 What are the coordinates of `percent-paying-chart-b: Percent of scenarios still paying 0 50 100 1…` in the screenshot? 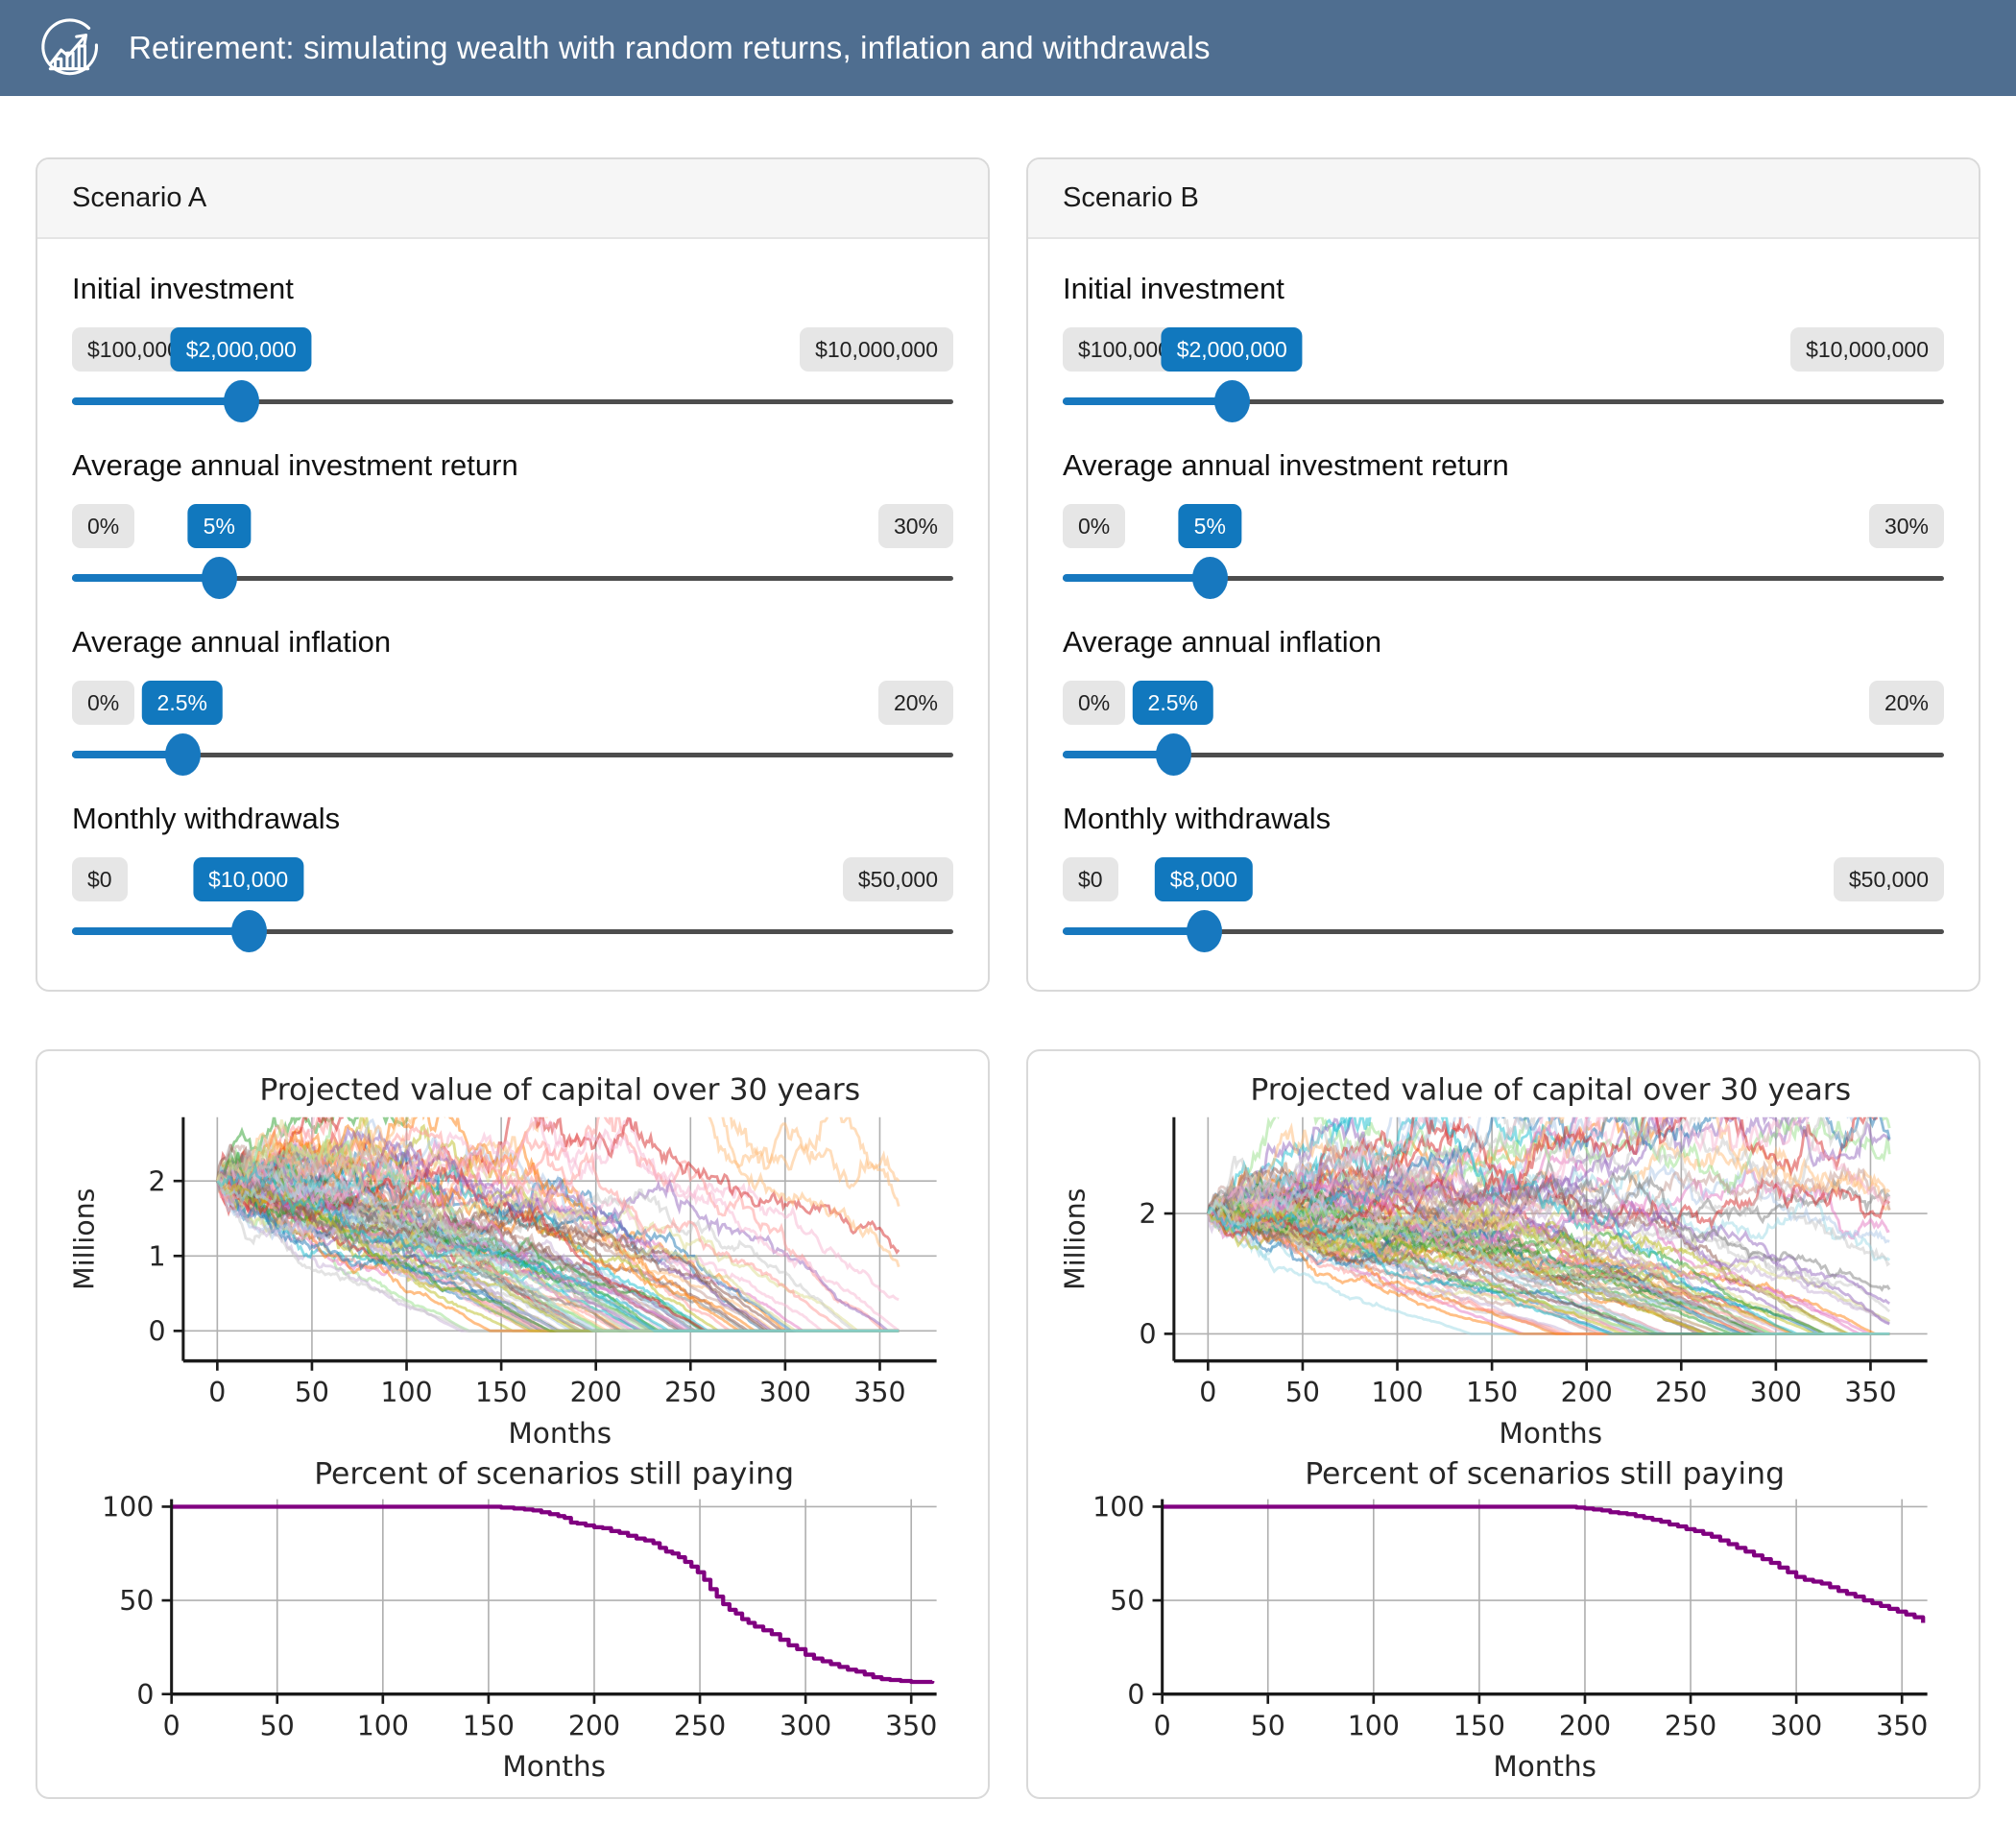 It's located at (1510, 1620).